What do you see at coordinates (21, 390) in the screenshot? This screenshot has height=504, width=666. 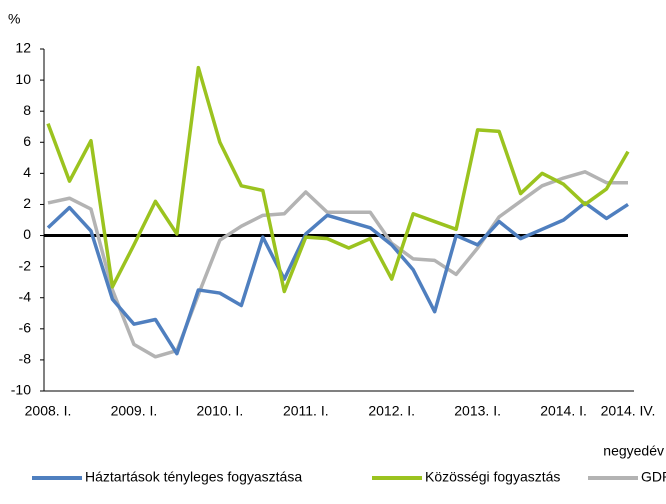 I see `y-tick-label: -10` at bounding box center [21, 390].